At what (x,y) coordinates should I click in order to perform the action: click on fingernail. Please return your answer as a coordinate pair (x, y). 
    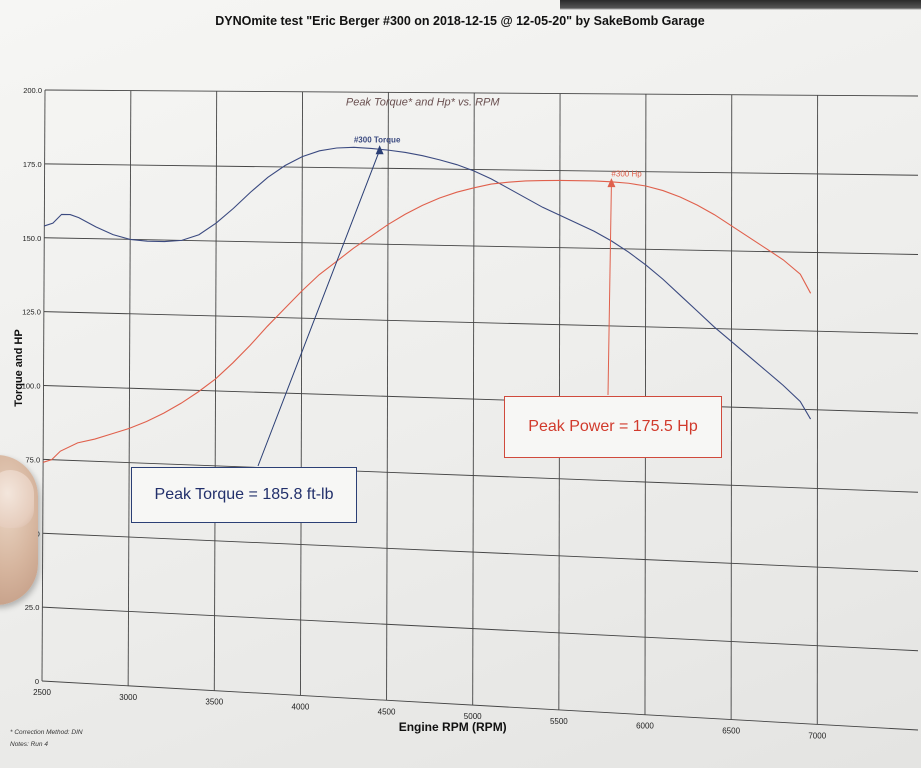
    Looking at the image, I should click on (17, 499).